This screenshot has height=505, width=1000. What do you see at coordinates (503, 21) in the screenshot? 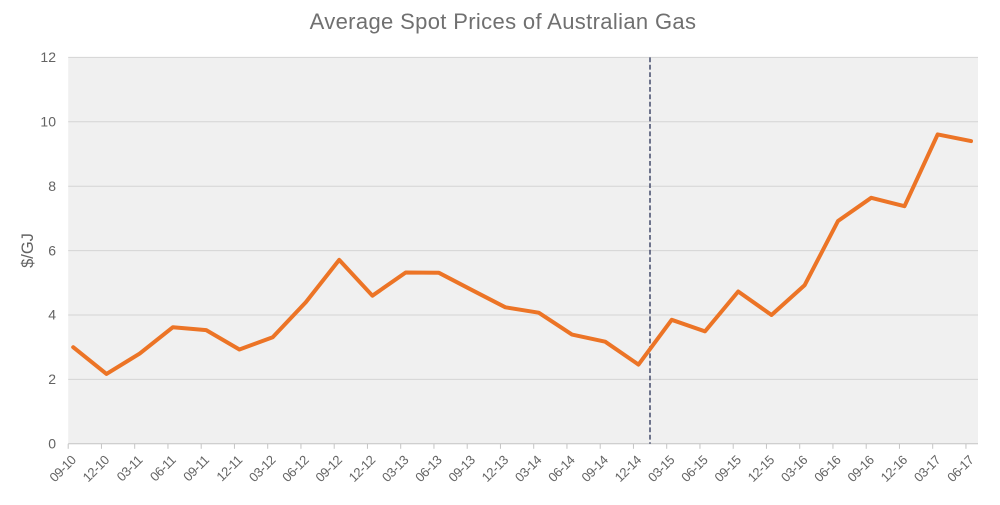
I see `svg-text:Average Spot Prices of Austral: Average Spot Prices of Australian Gas` at bounding box center [503, 21].